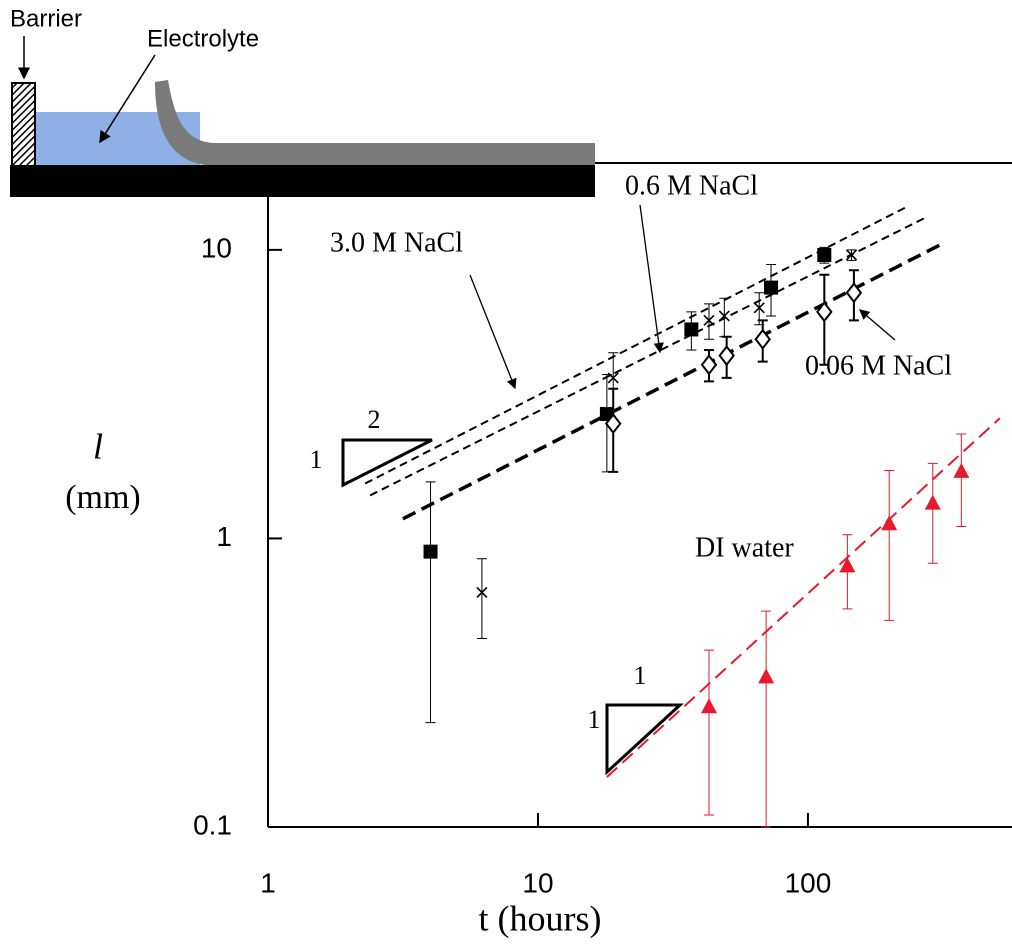 The image size is (1012, 947). Describe the element at coordinates (375, 122) in the screenshot. I see `strip` at that location.